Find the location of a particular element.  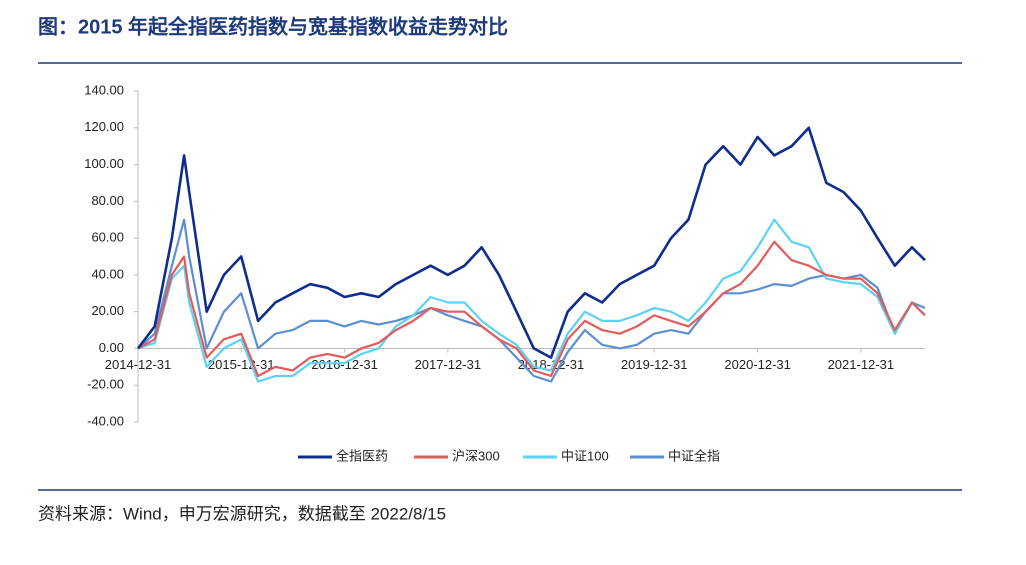

y-tick-label: 20.00 is located at coordinates (107, 310).